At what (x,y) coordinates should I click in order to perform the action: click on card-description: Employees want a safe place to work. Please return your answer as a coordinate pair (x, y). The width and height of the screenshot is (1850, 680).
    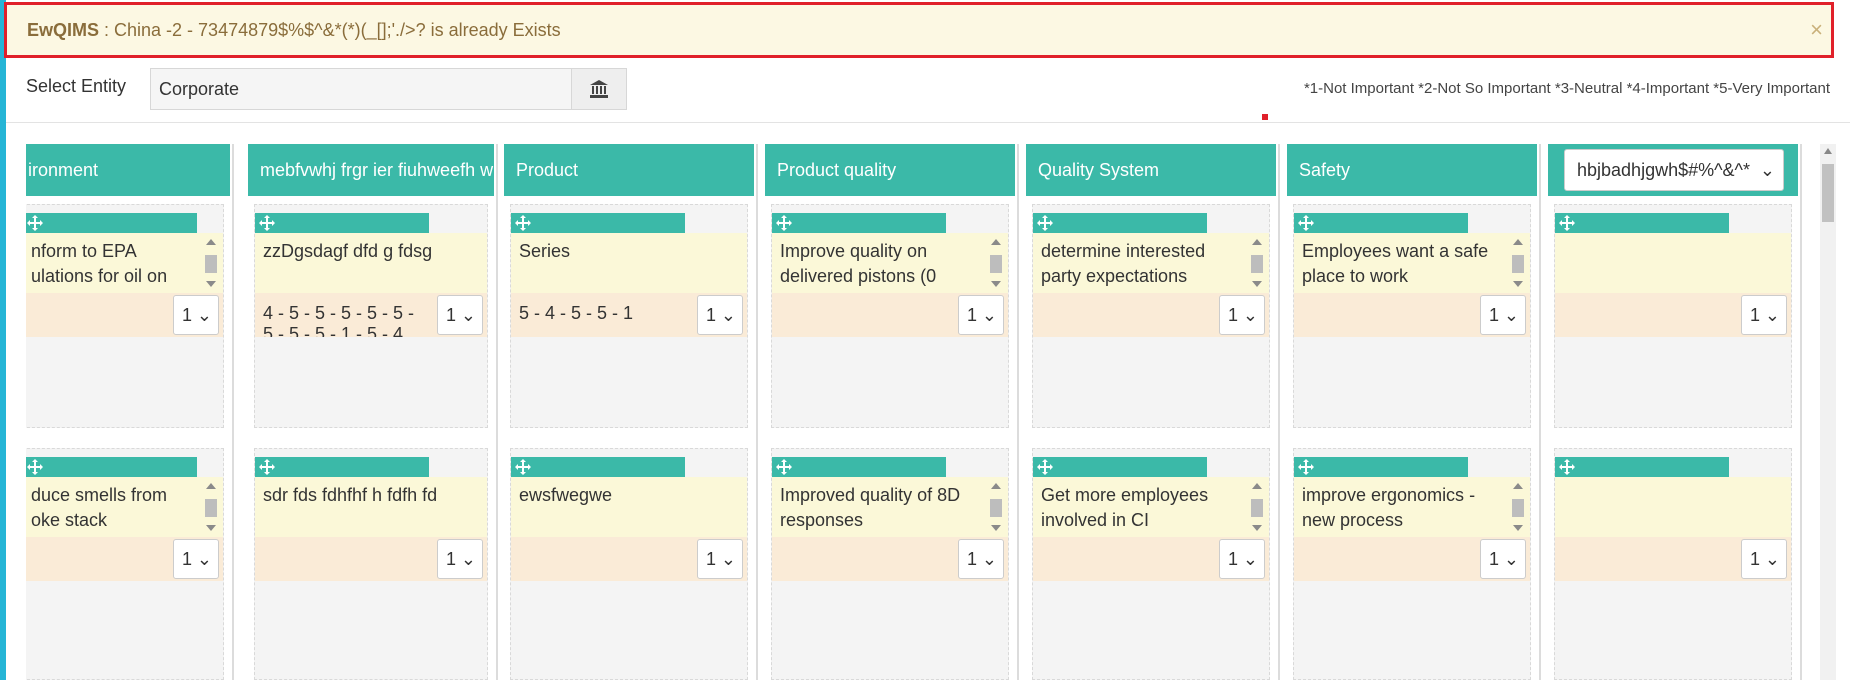
    Looking at the image, I should click on (1412, 263).